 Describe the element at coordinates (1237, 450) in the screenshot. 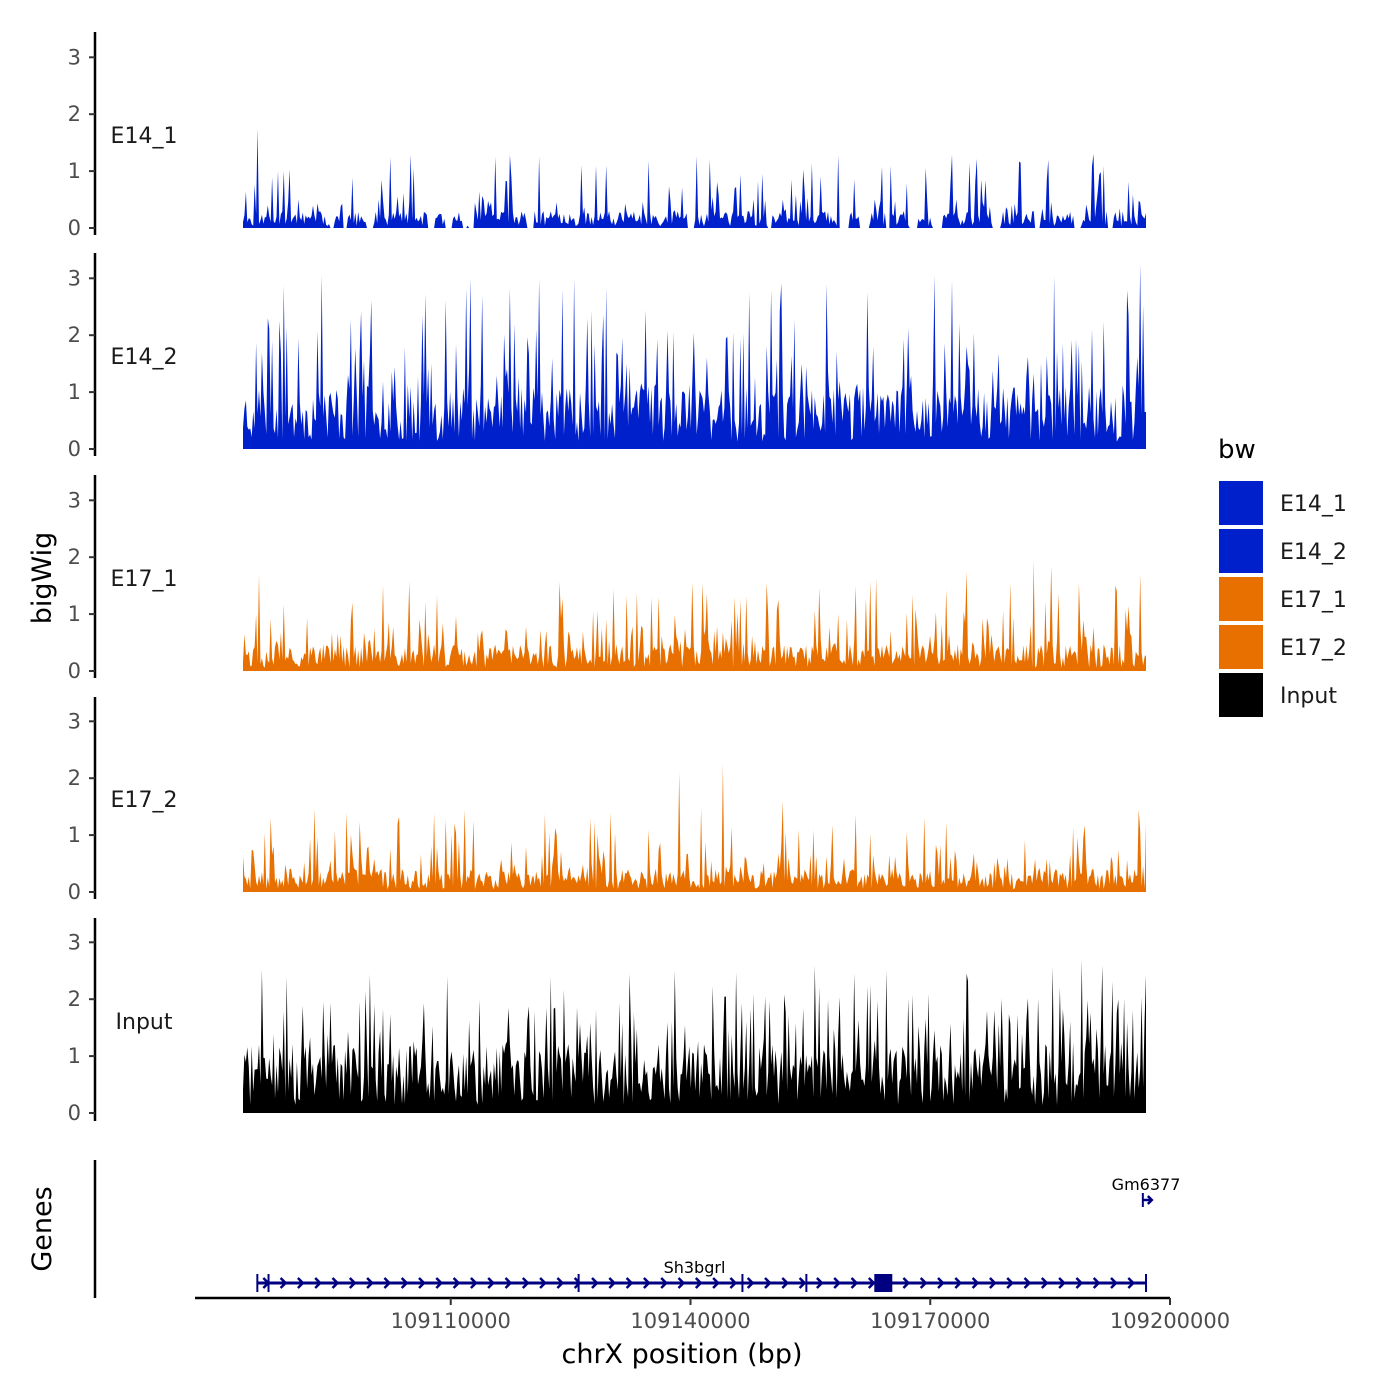

I see `legend-title: bw` at that location.